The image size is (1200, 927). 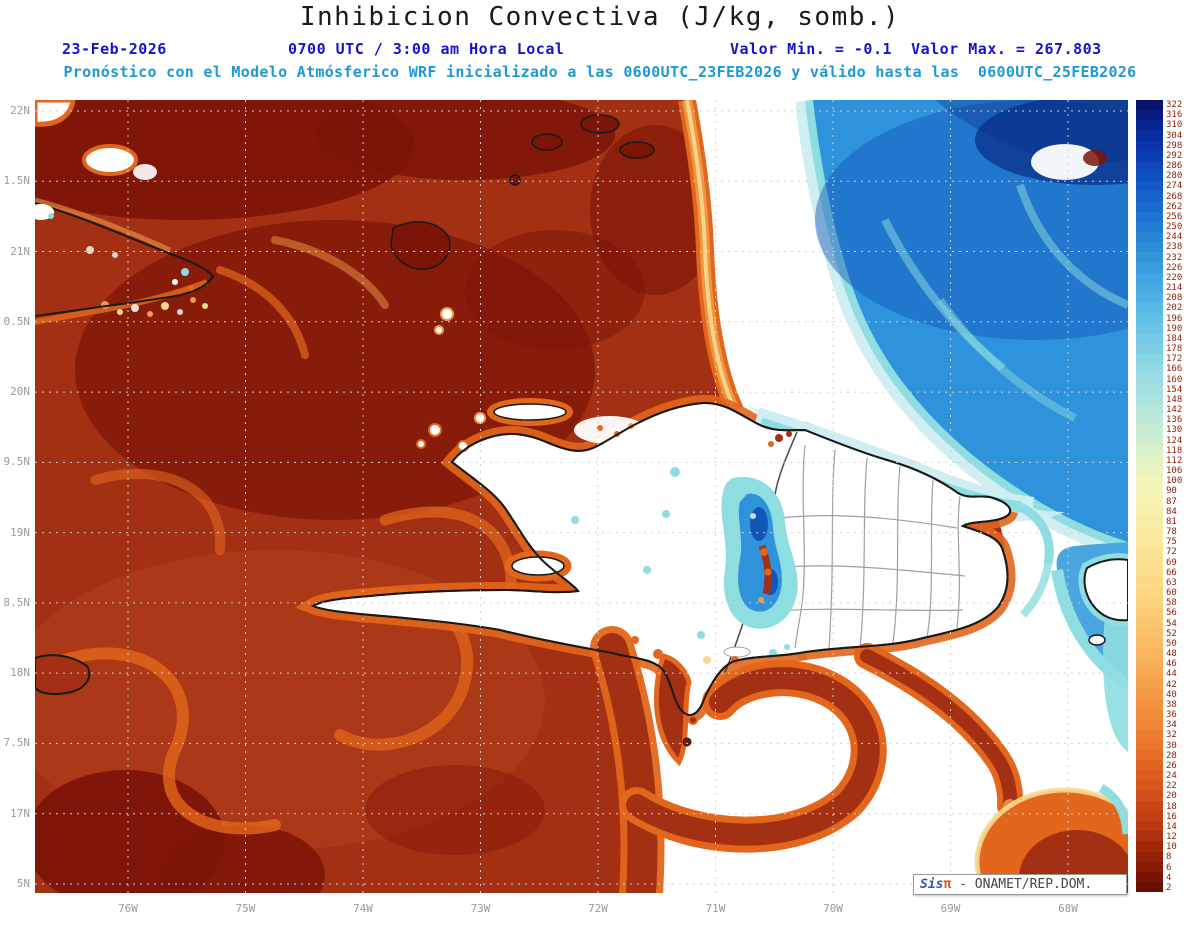 What do you see at coordinates (522, 192) in the screenshot?
I see `bahamas-islands` at bounding box center [522, 192].